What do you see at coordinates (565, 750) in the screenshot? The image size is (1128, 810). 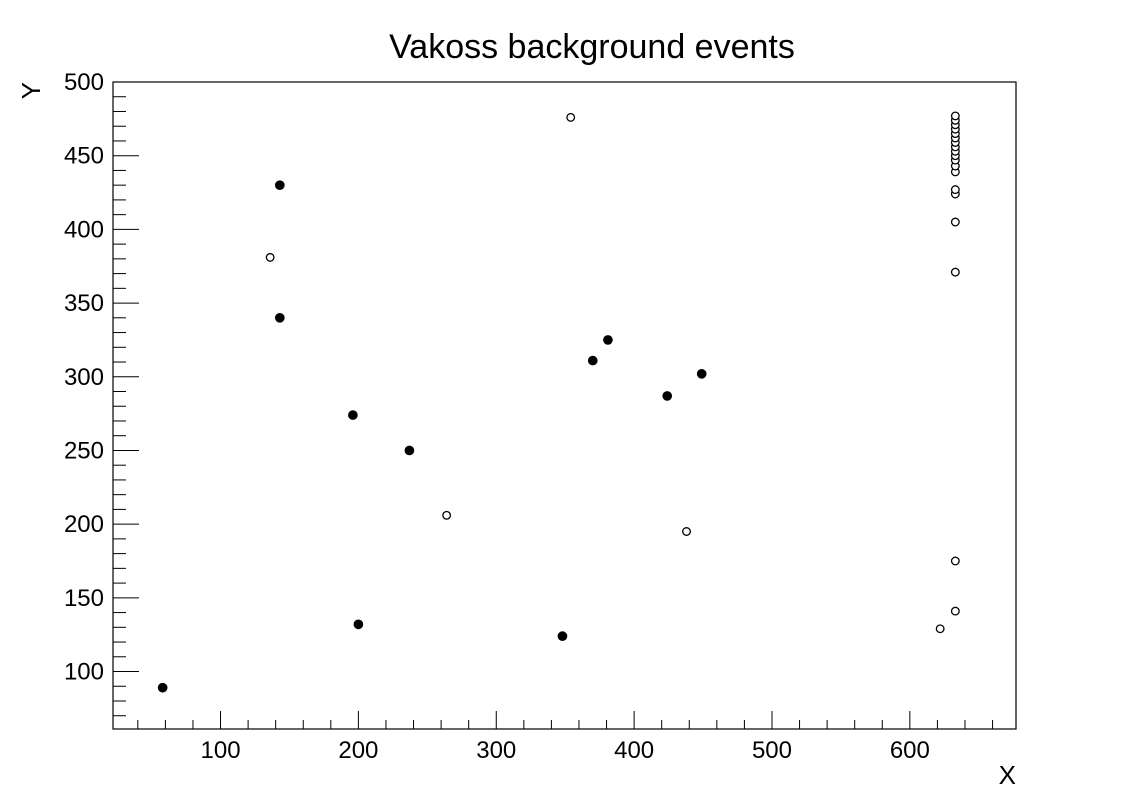 I see `x-tick-labels: 100 200 300 400 500 600` at bounding box center [565, 750].